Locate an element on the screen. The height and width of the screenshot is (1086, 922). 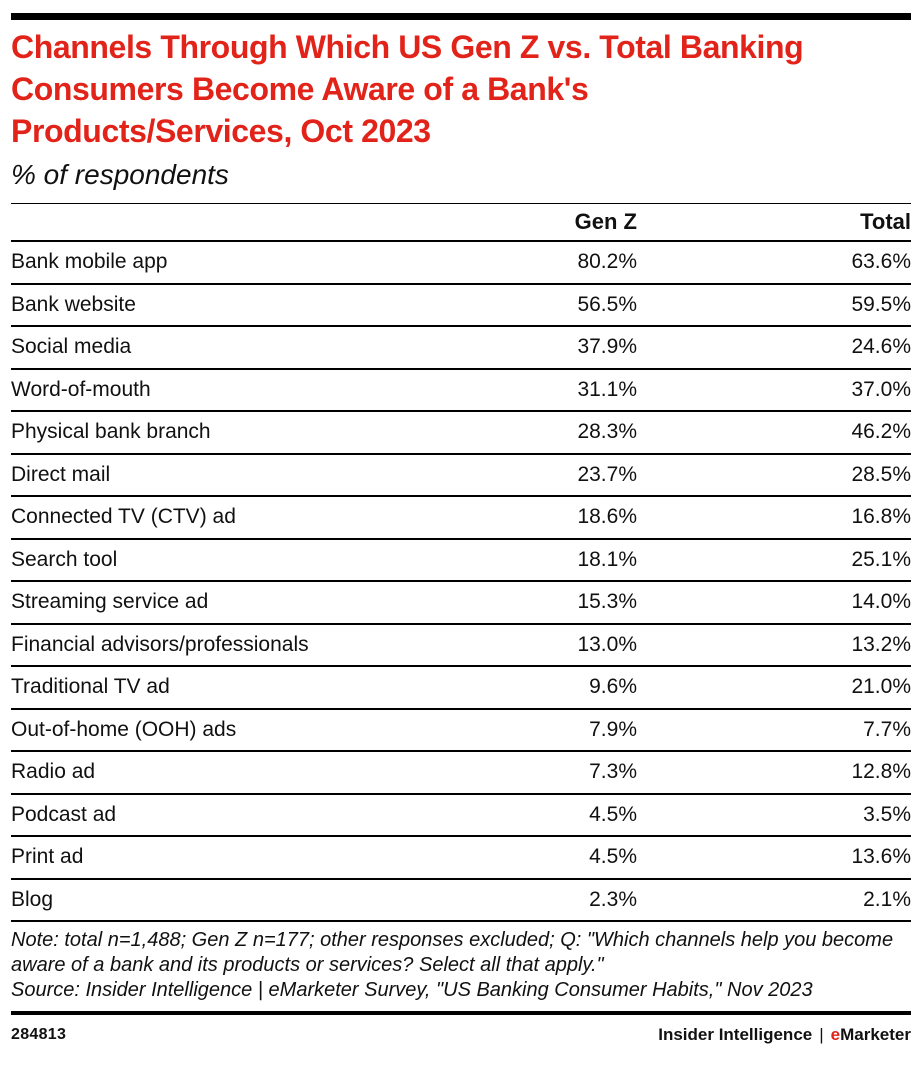
row-total-value: 37.0% is located at coordinates (881, 389).